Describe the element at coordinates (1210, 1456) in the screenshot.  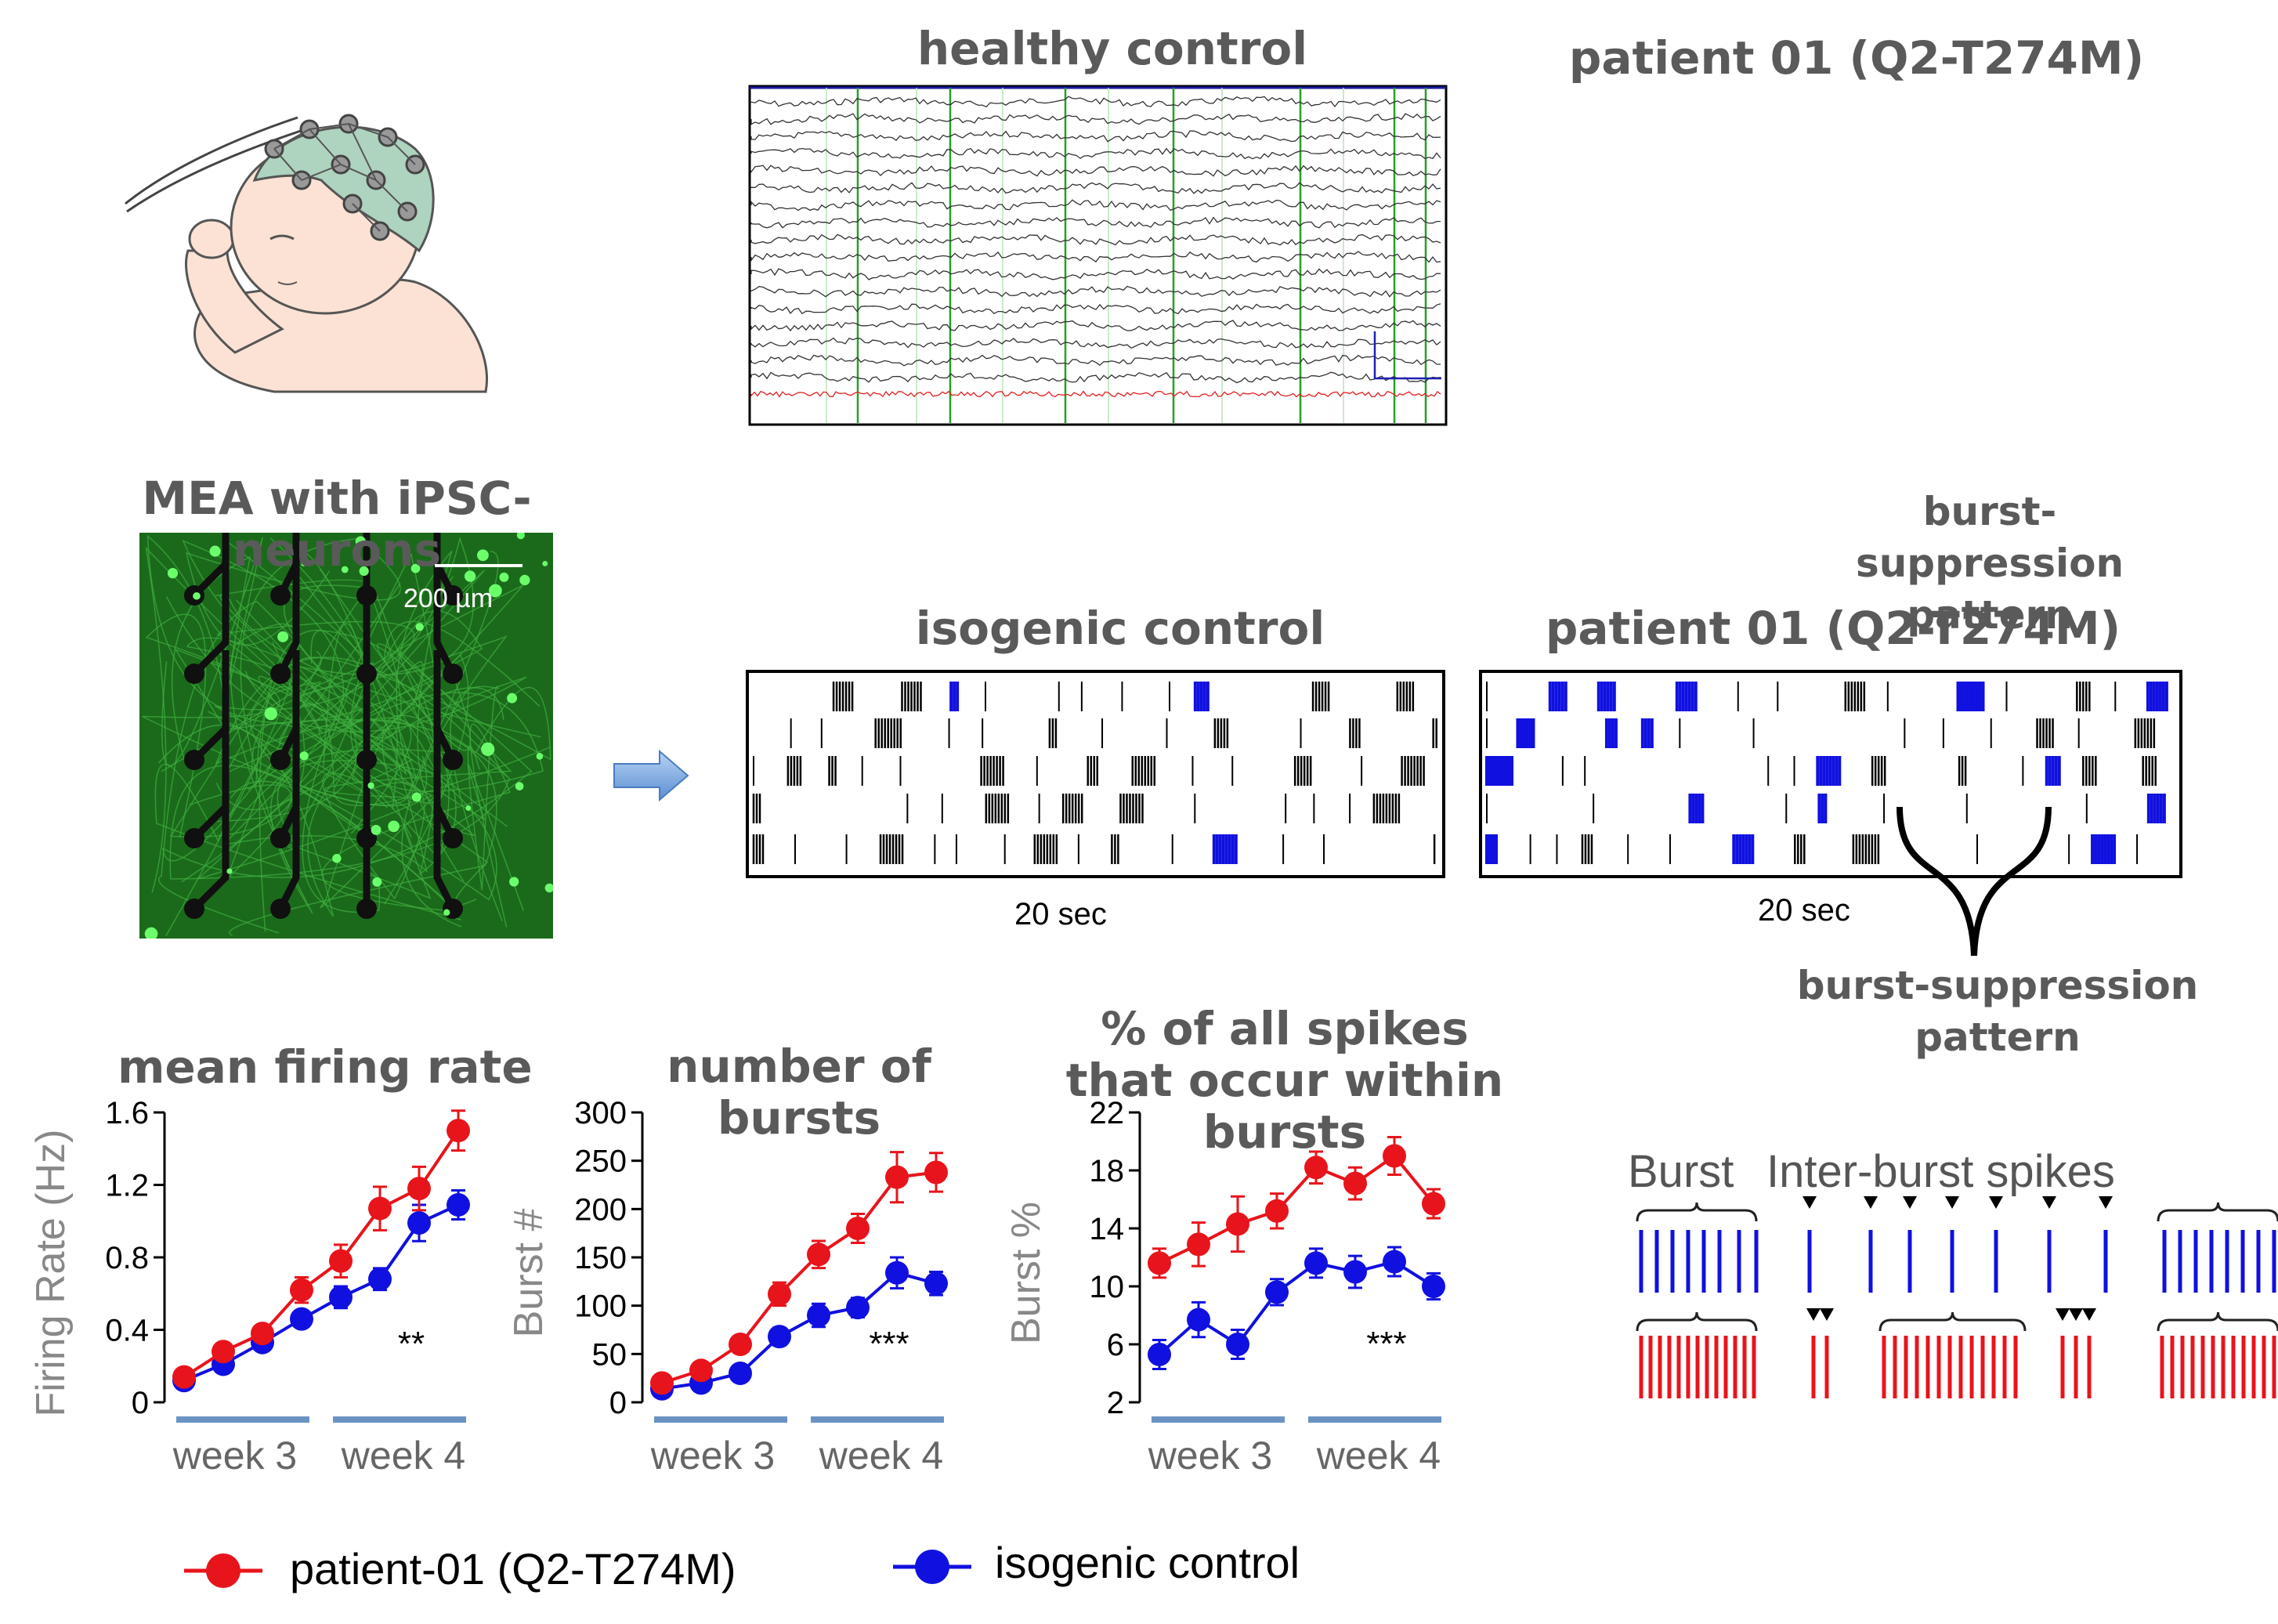
I see `week-3-label: week 3` at that location.